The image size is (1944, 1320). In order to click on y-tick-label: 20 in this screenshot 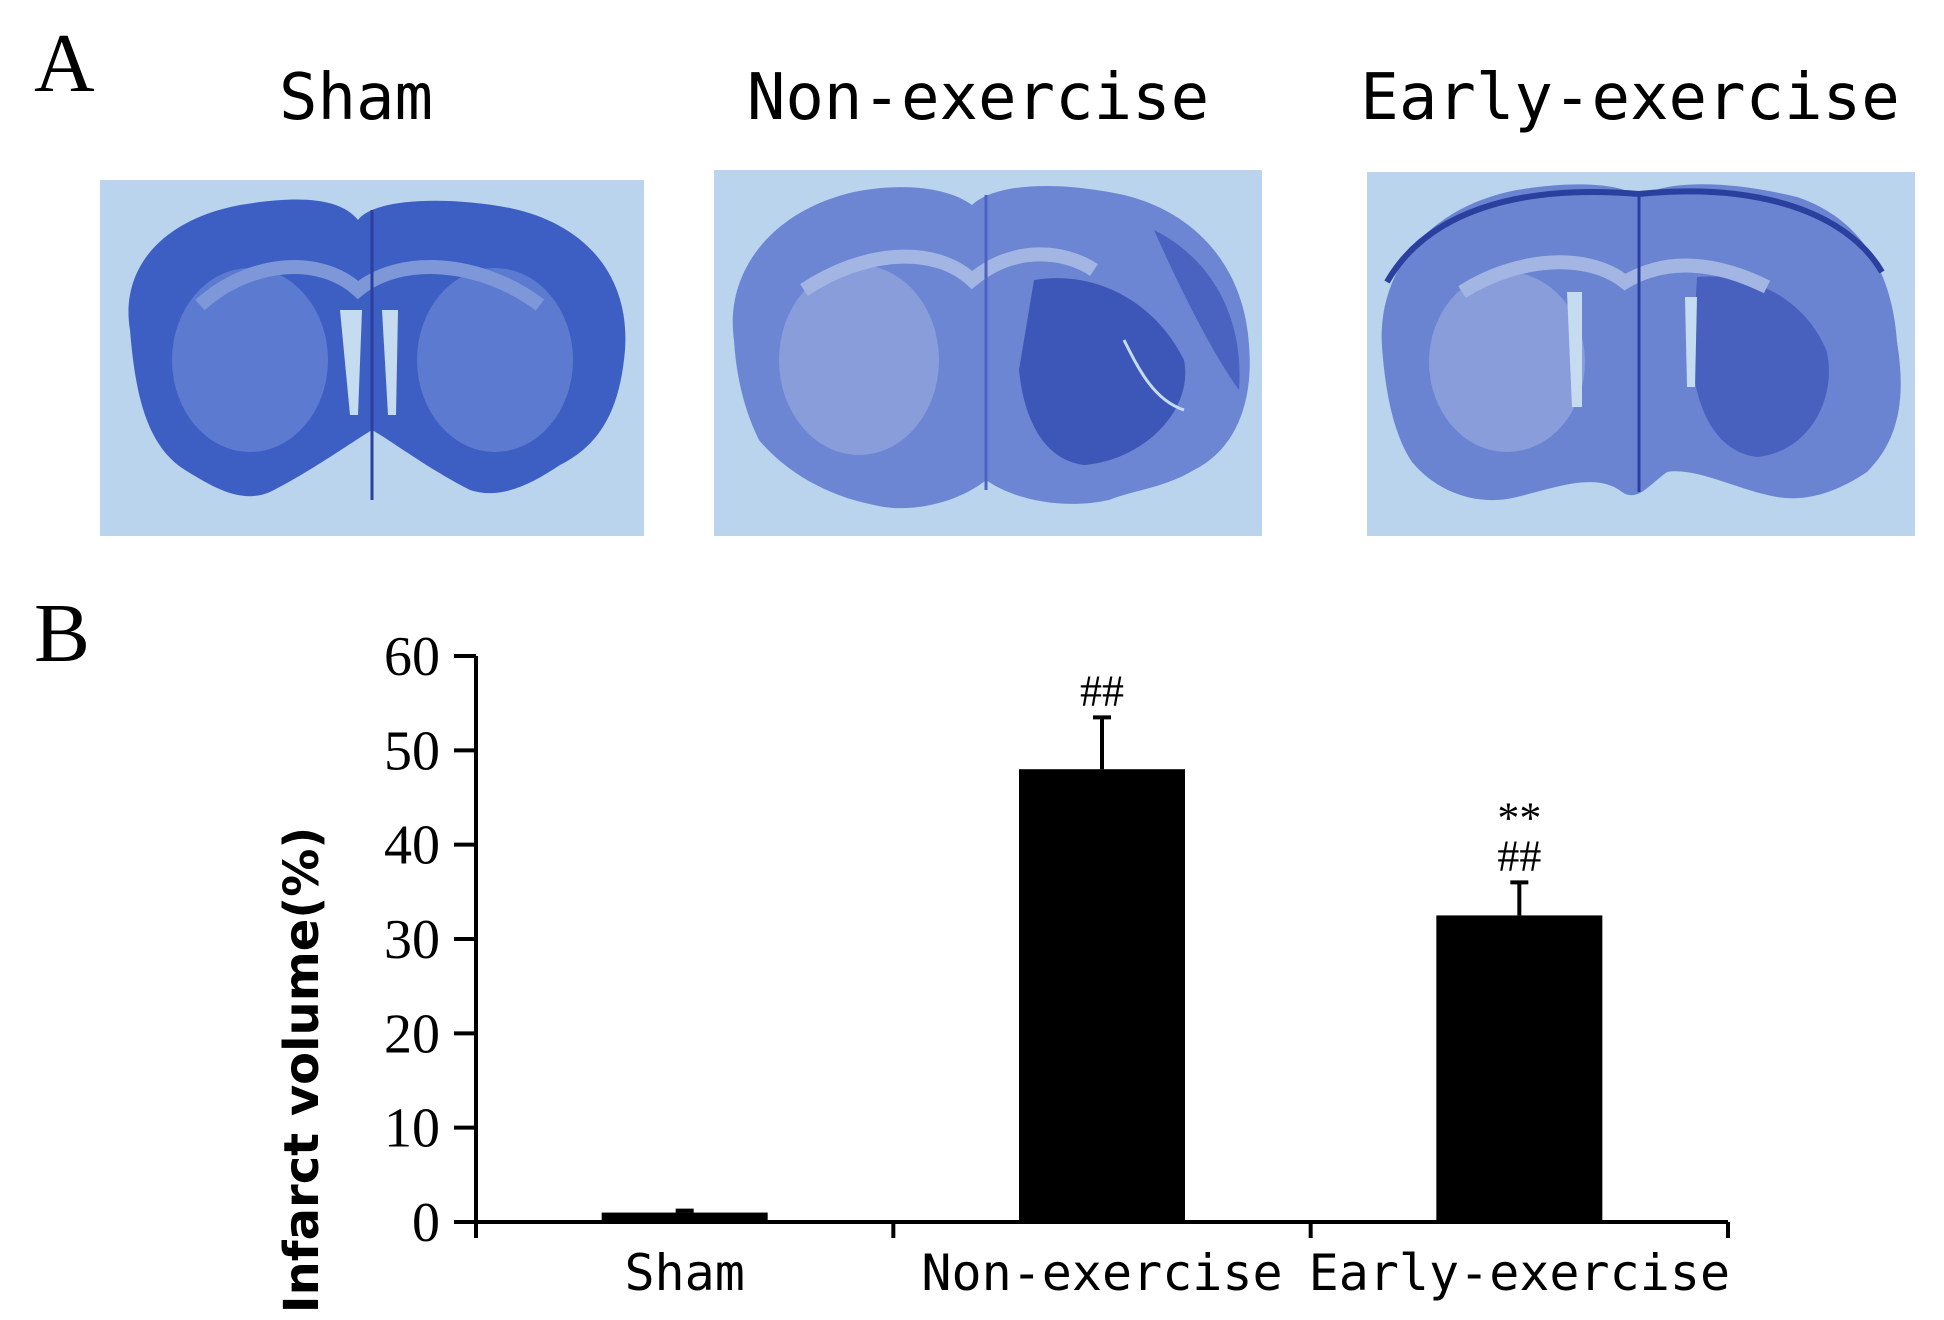, I will do `click(412, 1034)`.